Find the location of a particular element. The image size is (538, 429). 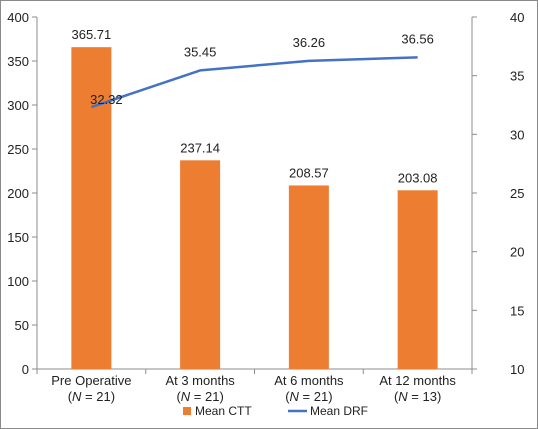

left-tick-label: 250 is located at coordinates (18, 149).